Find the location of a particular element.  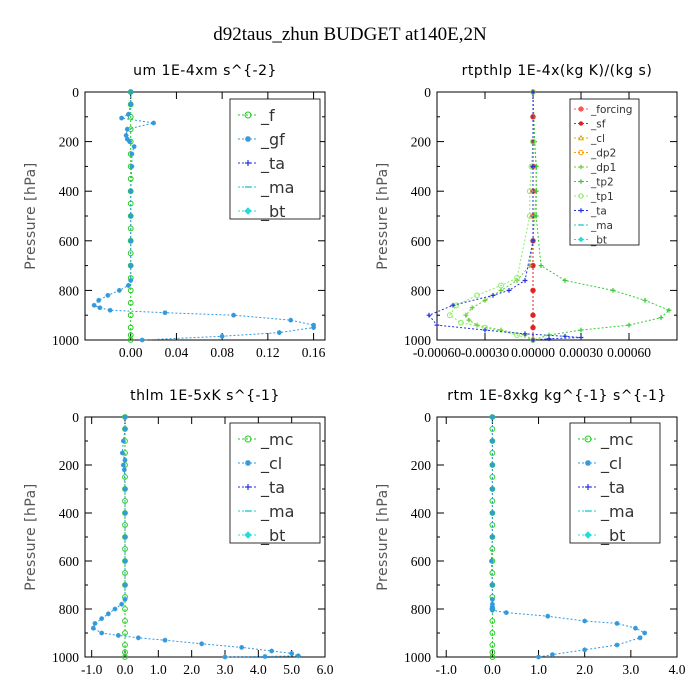

panel-title: rtpthlp 1E-4x(kg K)/(kg s) is located at coordinates (557, 71).